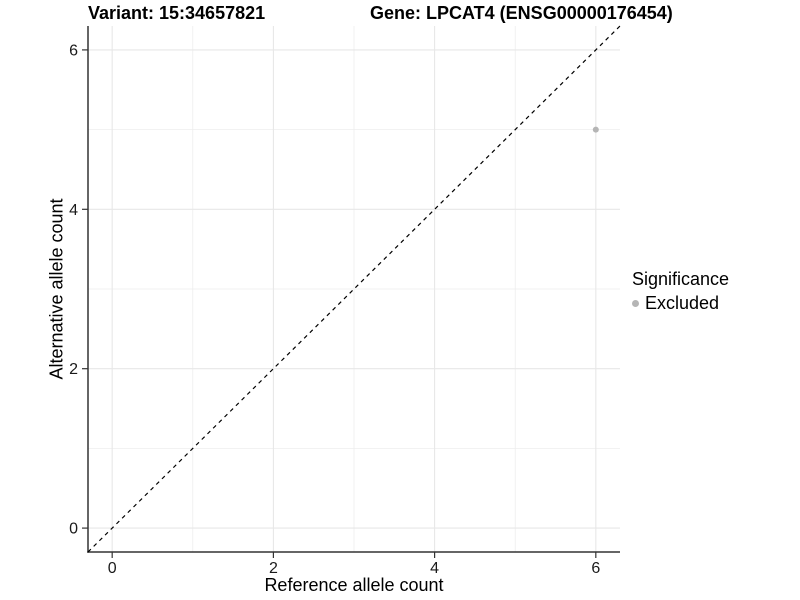  Describe the element at coordinates (177, 13) in the screenshot. I see `plot-title-variant: Variant: 15:34657821` at that location.